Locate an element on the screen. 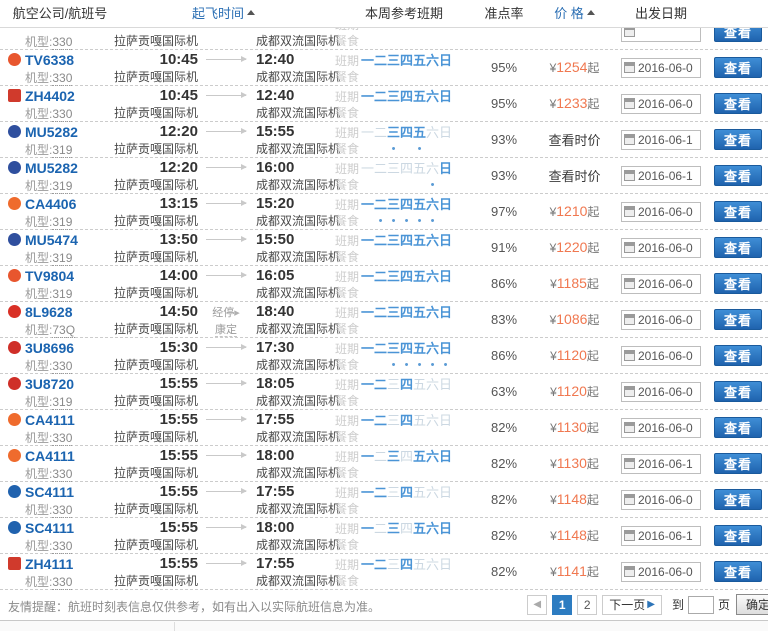 The width and height of the screenshot is (768, 631). page-button-2: 2 is located at coordinates (587, 604).